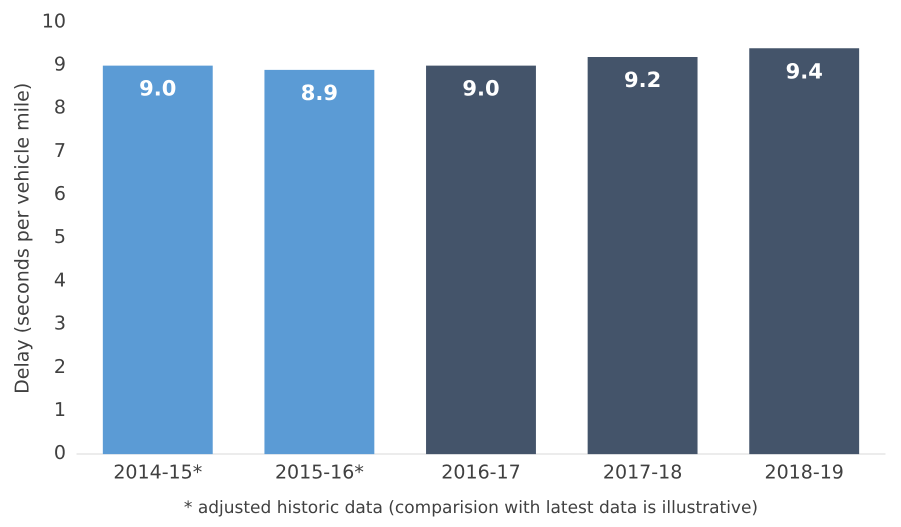 The height and width of the screenshot is (527, 901). Describe the element at coordinates (642, 473) in the screenshot. I see `x-tick-label: 2017-18` at that location.